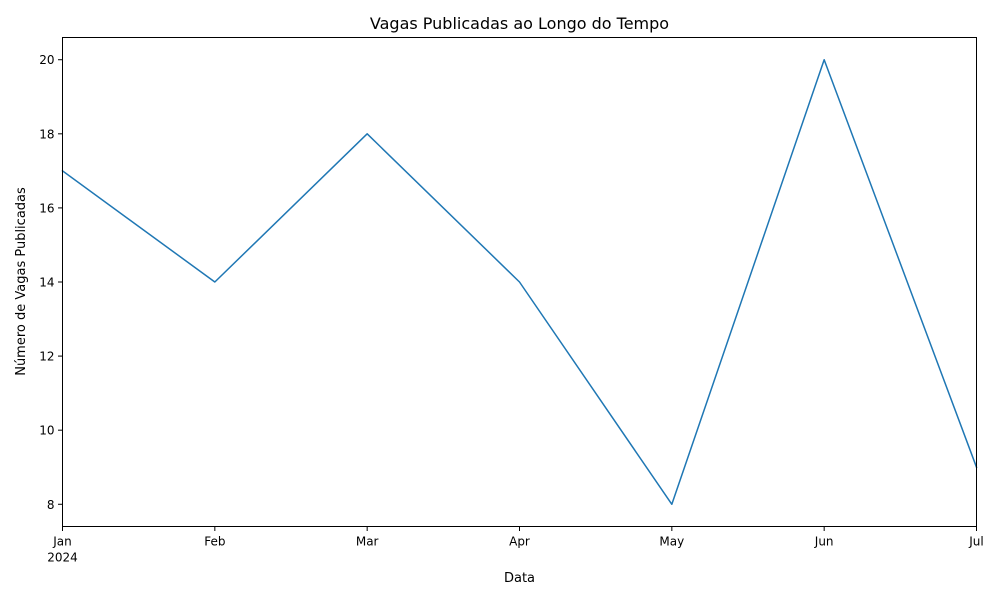  What do you see at coordinates (21, 281) in the screenshot?
I see `y-axis-label: Número de Vagas Publicadas` at bounding box center [21, 281].